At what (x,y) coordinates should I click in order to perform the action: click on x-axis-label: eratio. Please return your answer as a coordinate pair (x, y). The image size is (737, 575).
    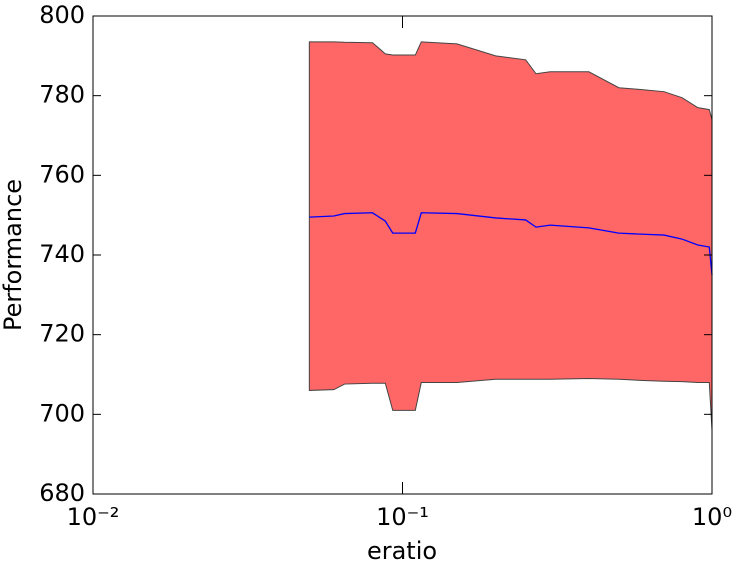
    Looking at the image, I should click on (402, 551).